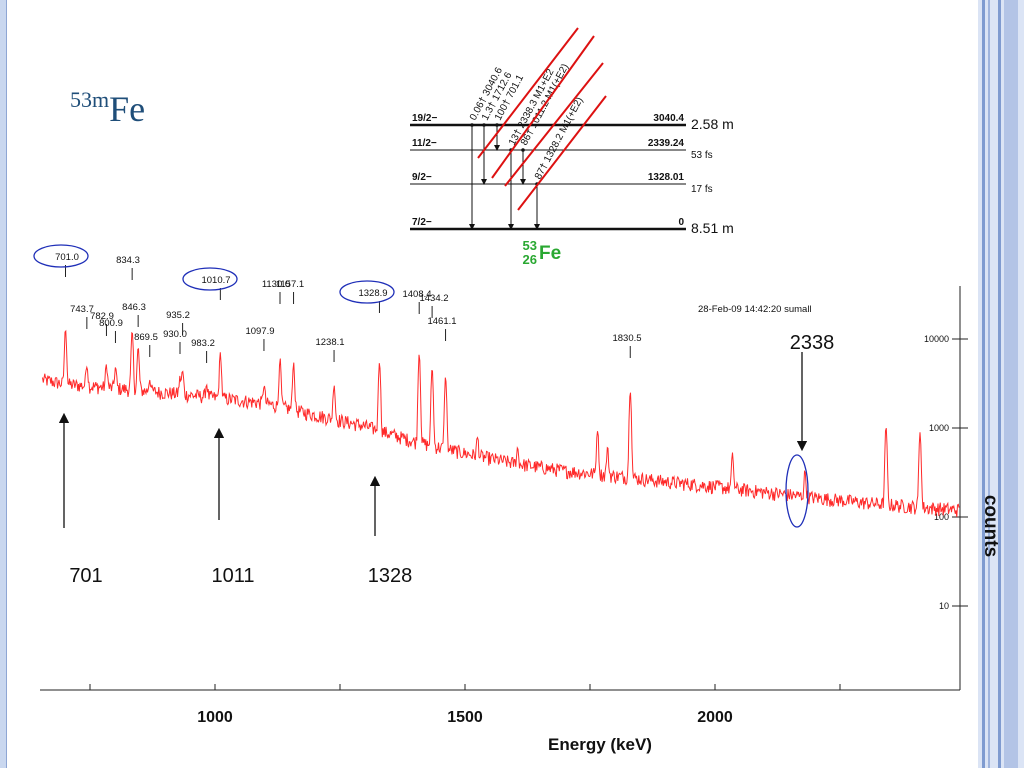 Image resolution: width=1024 pixels, height=768 pixels. I want to click on nucleus-mass: 53, so click(530, 245).